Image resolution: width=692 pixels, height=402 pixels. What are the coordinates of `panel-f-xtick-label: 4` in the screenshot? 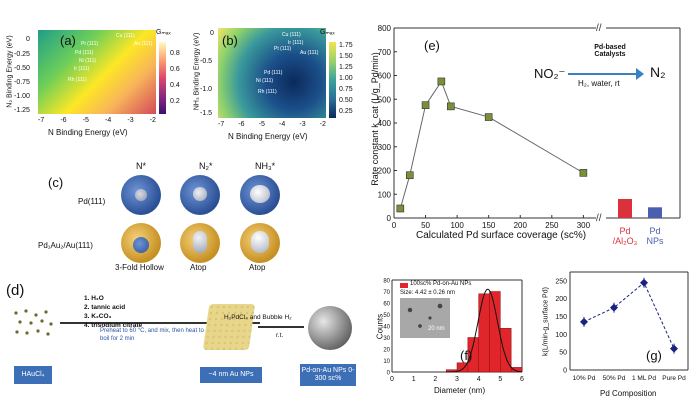 It's located at (479, 379).